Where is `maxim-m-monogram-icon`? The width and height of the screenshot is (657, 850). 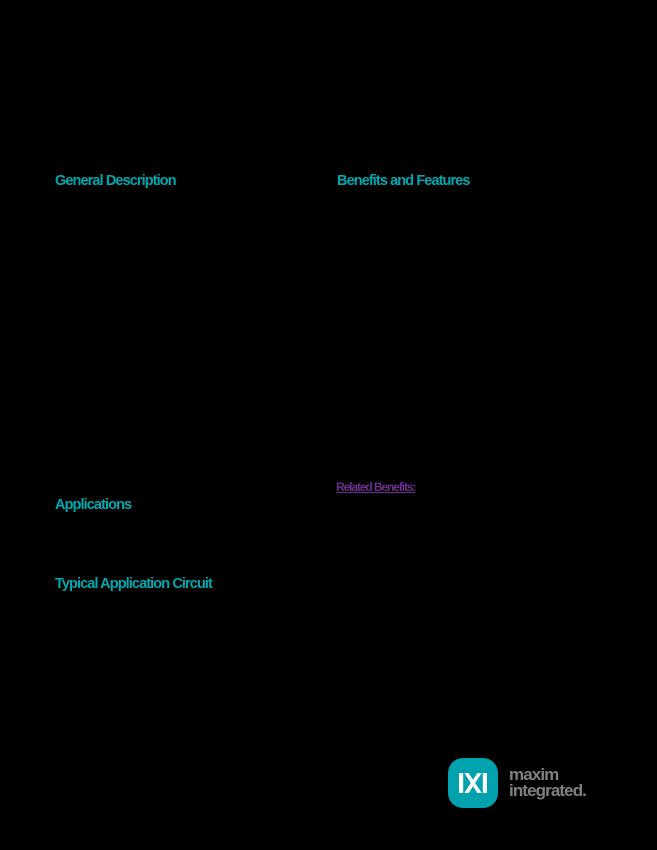 maxim-m-monogram-icon is located at coordinates (473, 783).